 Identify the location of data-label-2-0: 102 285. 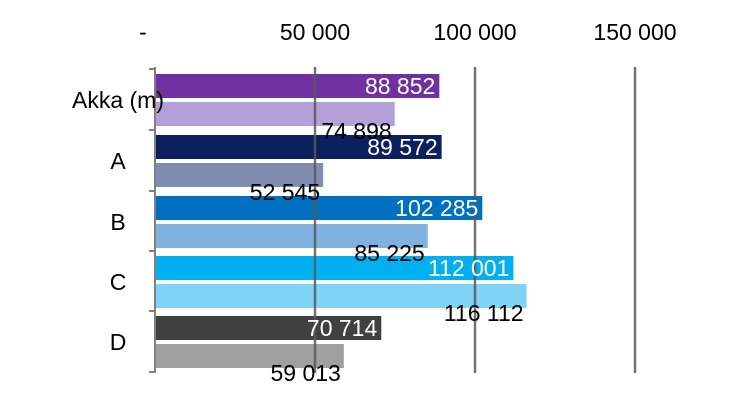
(436, 208).